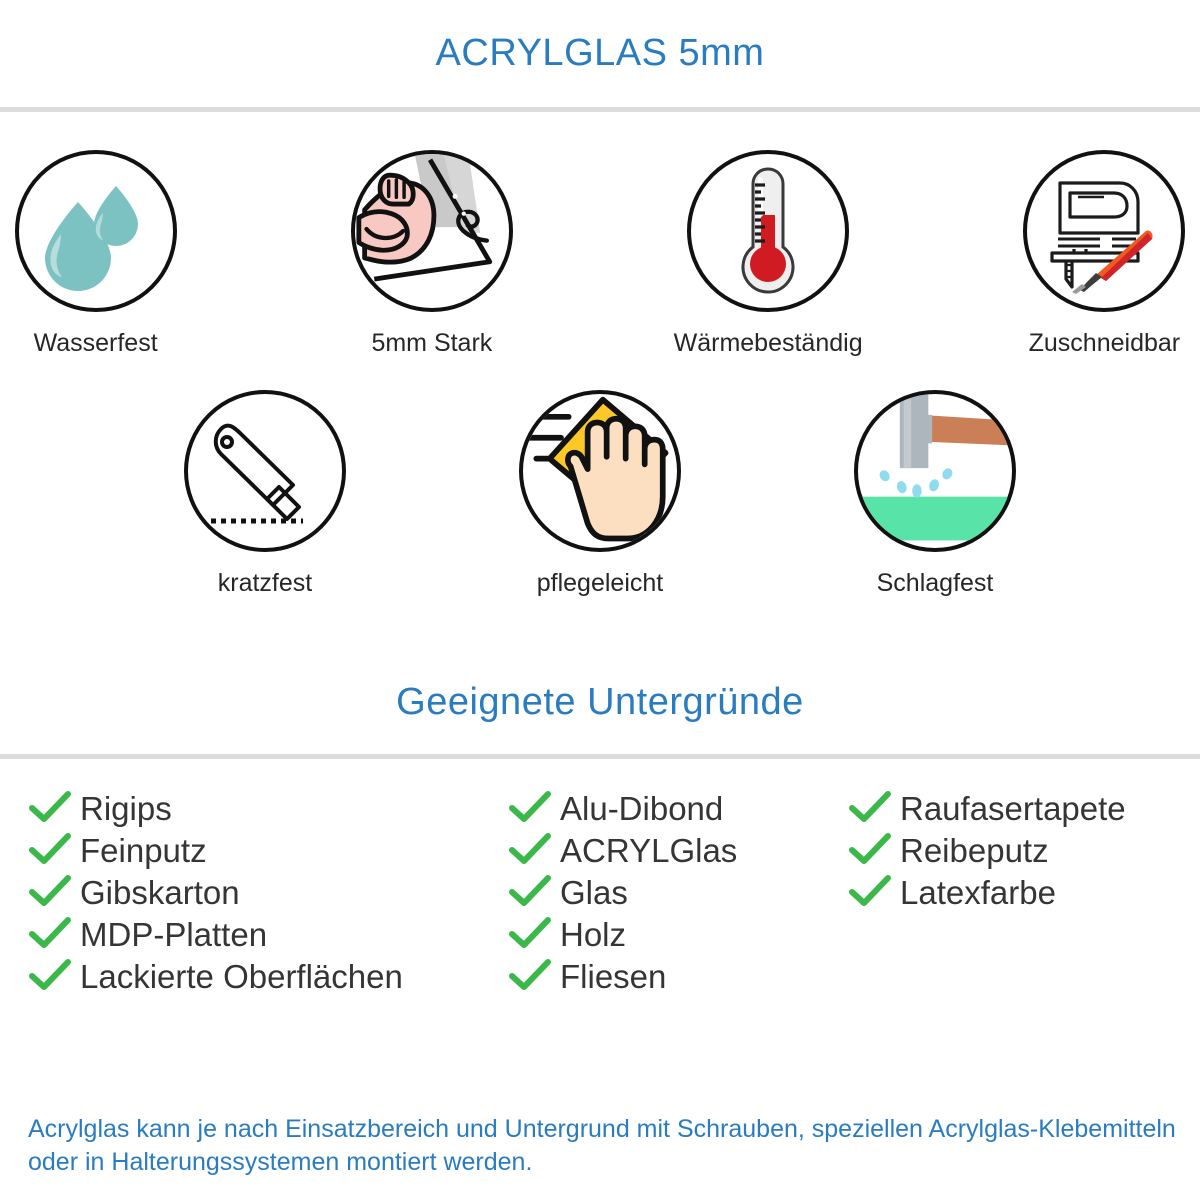  What do you see at coordinates (95, 343) in the screenshot?
I see `feature-label: Wasserfest` at bounding box center [95, 343].